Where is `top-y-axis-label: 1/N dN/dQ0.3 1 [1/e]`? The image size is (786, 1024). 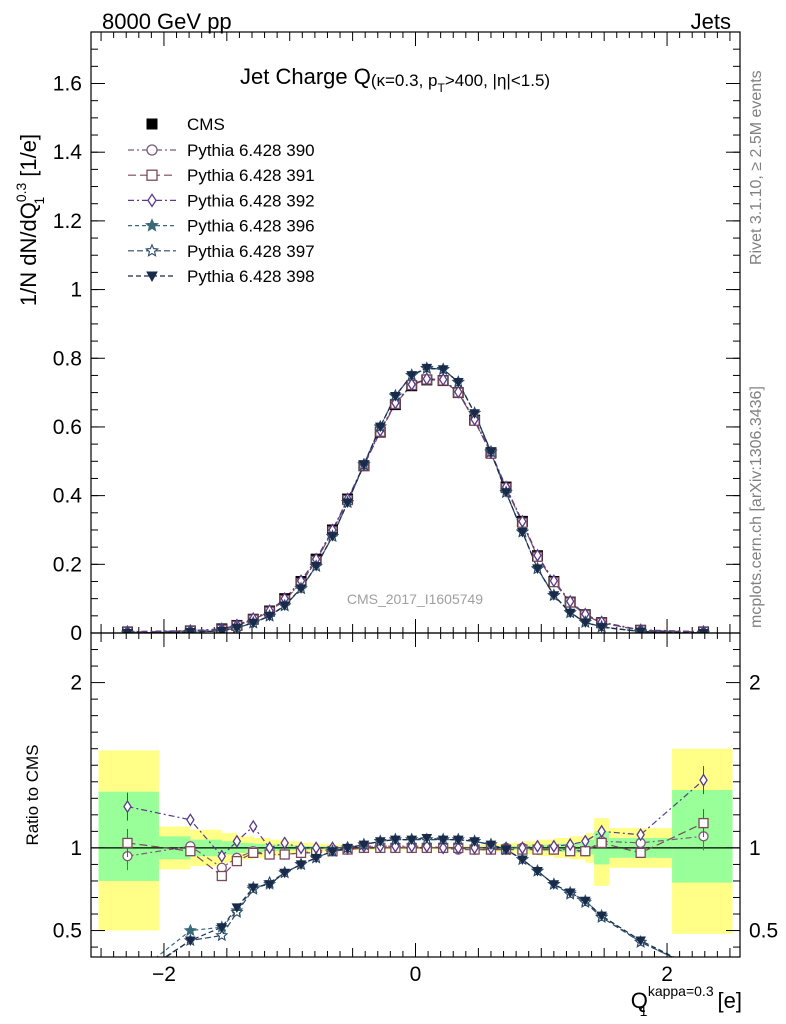 top-y-axis-label: 1/N dN/dQ0.3 1 [1/e] is located at coordinates (30, 220).